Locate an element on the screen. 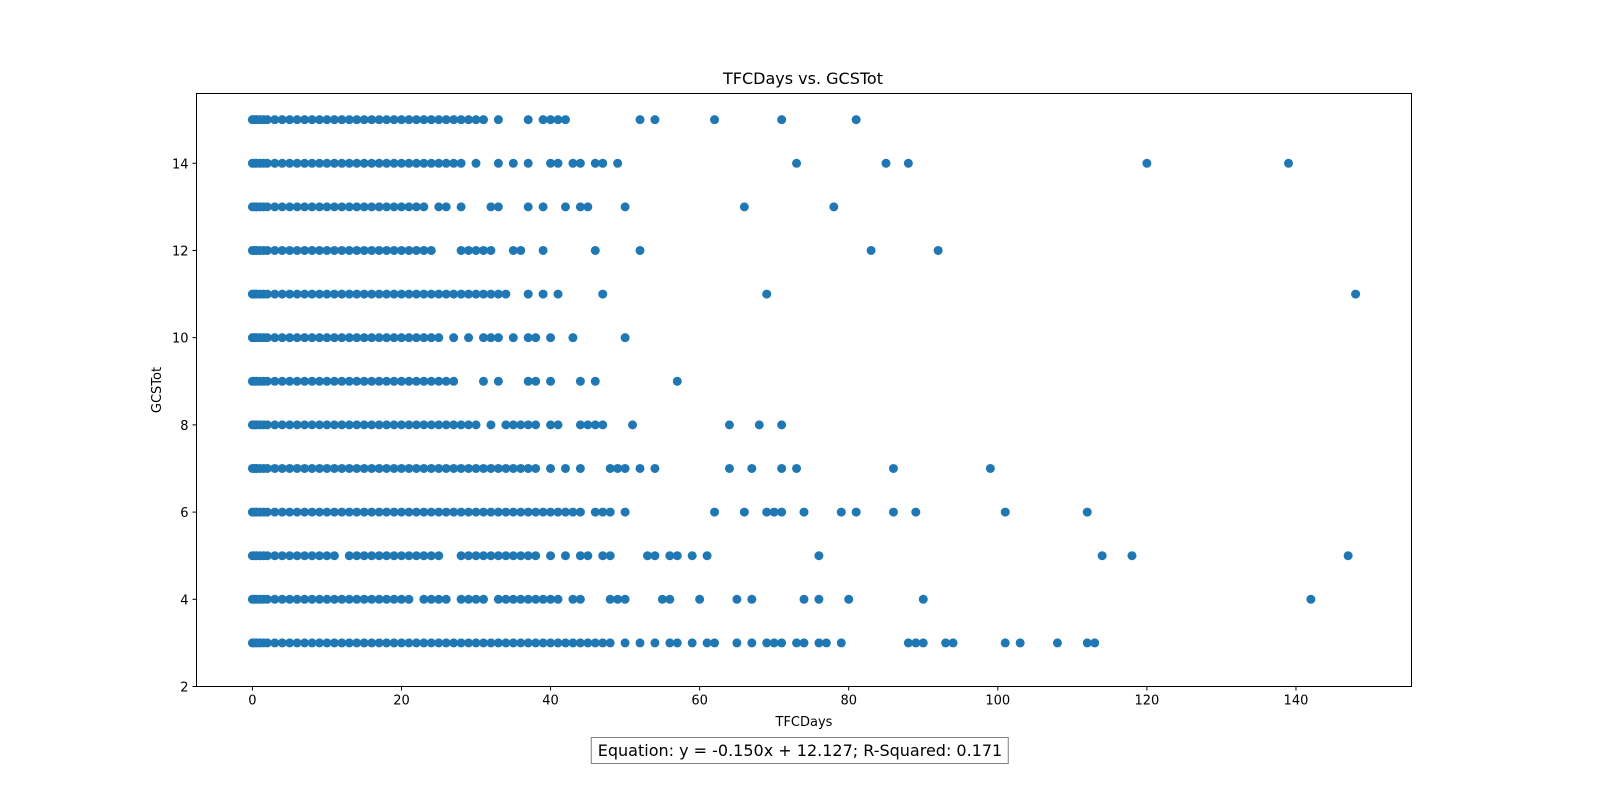 The height and width of the screenshot is (787, 1600). y-tick-label: 6 is located at coordinates (184, 513).